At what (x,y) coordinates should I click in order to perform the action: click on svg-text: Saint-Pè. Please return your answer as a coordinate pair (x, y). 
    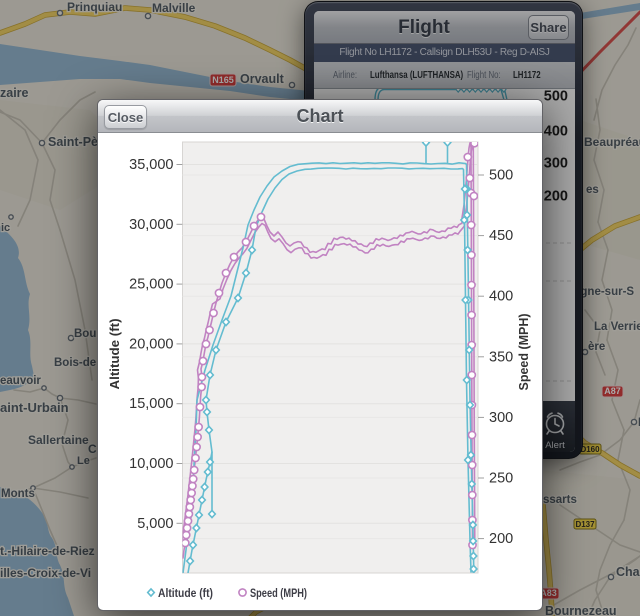
    Looking at the image, I should click on (73, 142).